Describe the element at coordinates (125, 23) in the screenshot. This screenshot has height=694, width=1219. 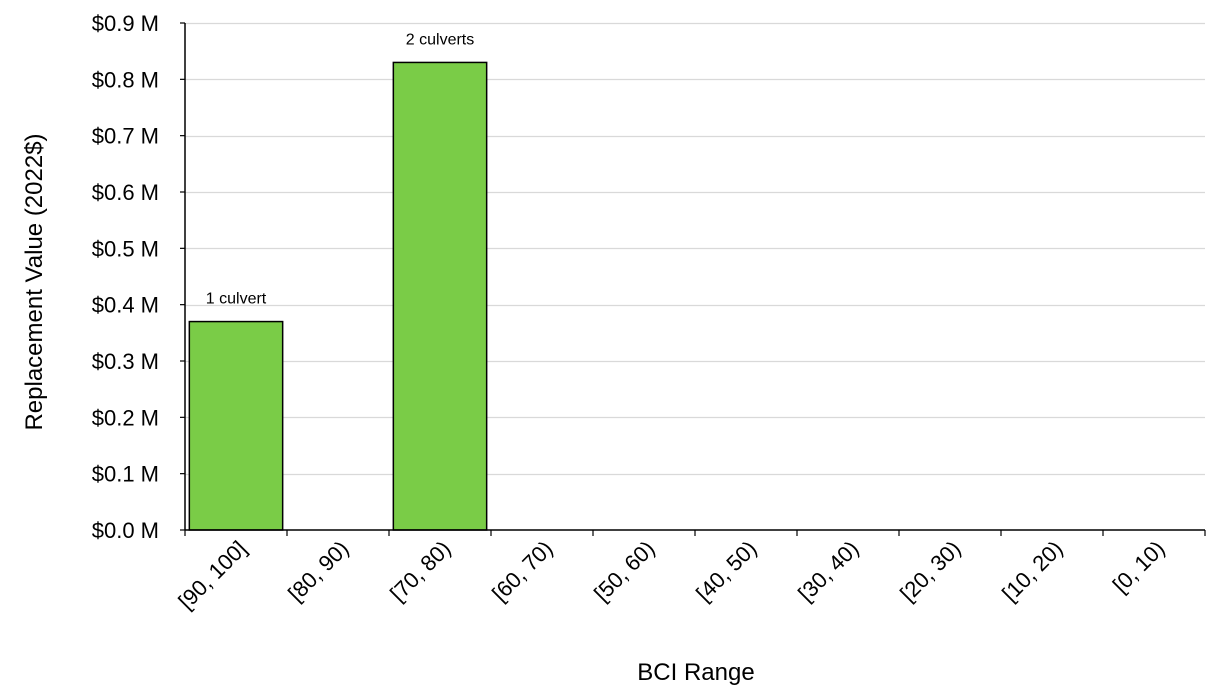
I see `y-tick-label: $0.9 M` at that location.